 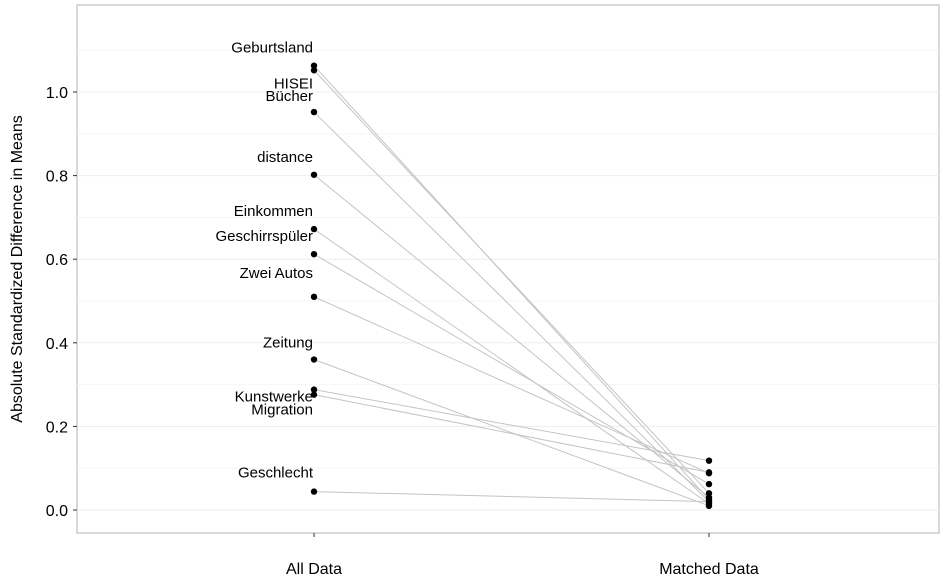 I want to click on variable-label: Einkommen, so click(x=273, y=211).